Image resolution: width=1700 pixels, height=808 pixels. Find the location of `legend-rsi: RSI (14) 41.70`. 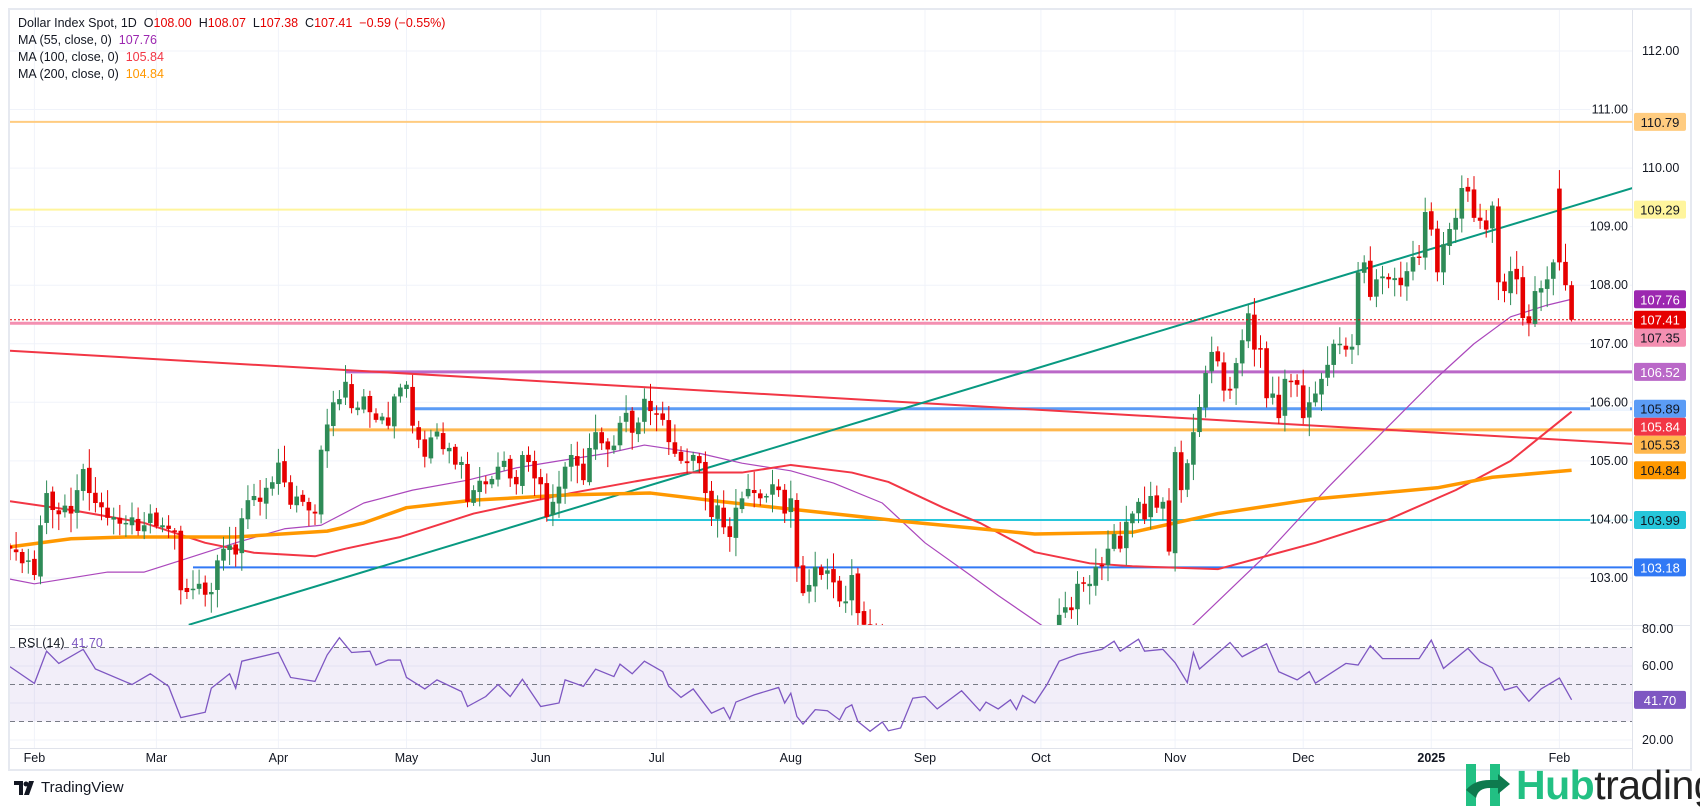

legend-rsi: RSI (14) 41.70 is located at coordinates (60, 643).